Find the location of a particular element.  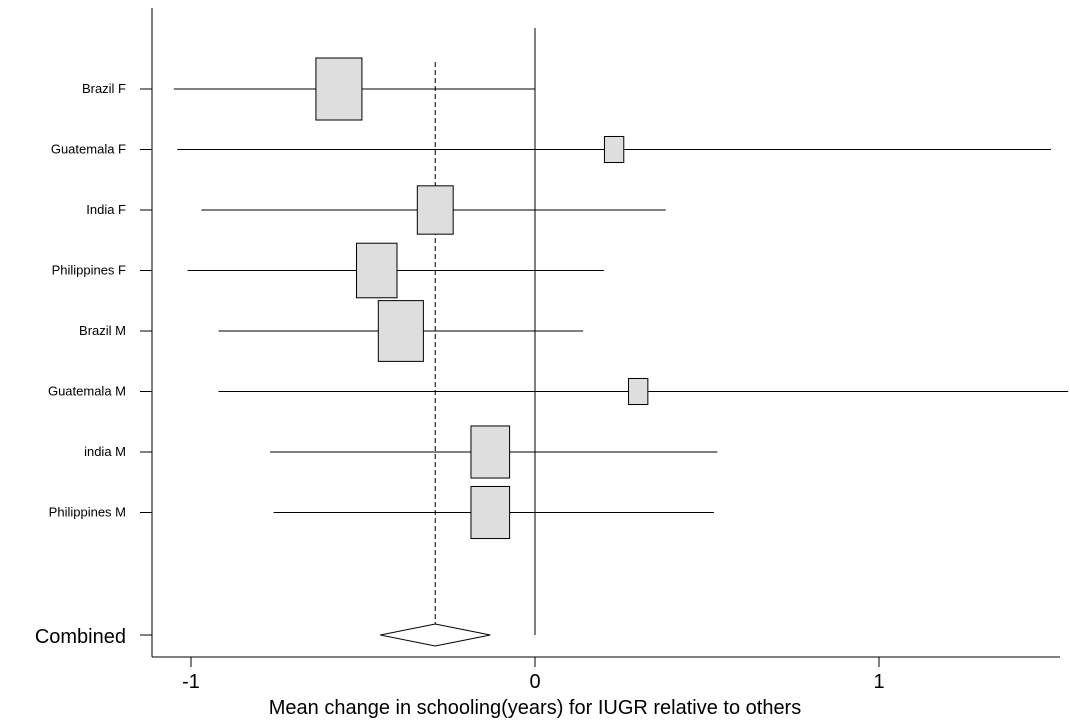

study-label: India F is located at coordinates (106, 209).